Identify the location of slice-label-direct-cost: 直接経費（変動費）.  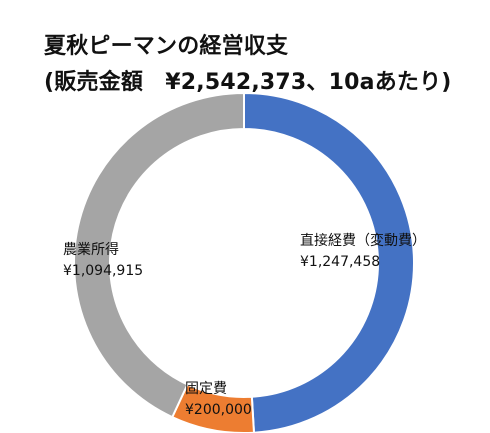
(363, 240).